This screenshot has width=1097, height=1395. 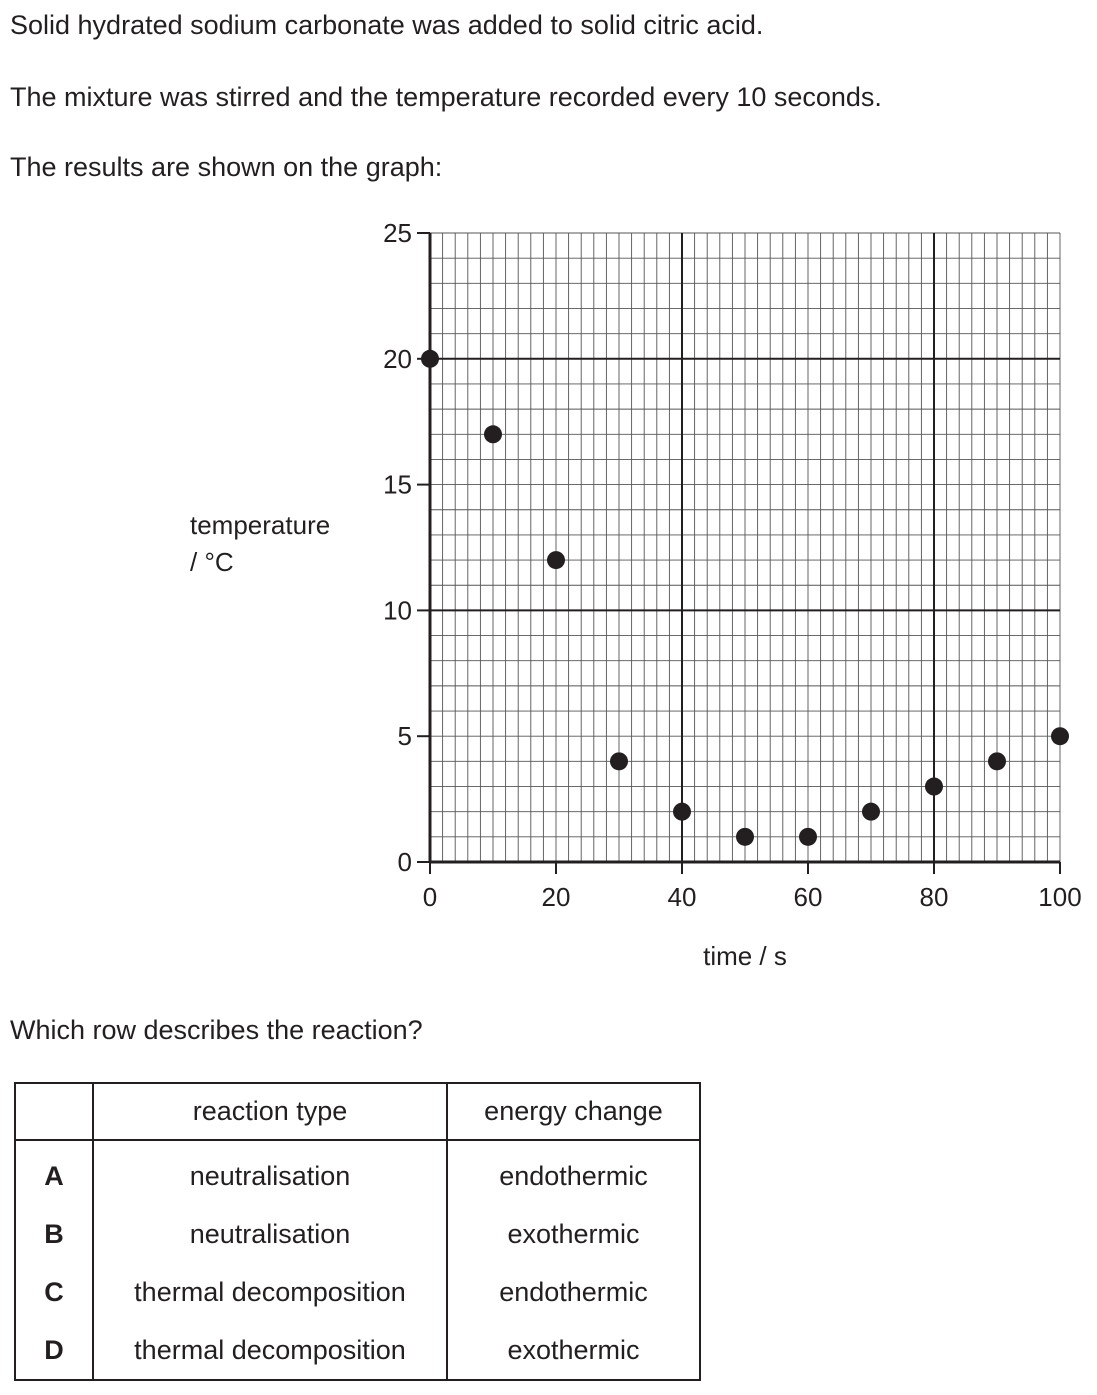 What do you see at coordinates (682, 897) in the screenshot?
I see `x-tick-label: 40` at bounding box center [682, 897].